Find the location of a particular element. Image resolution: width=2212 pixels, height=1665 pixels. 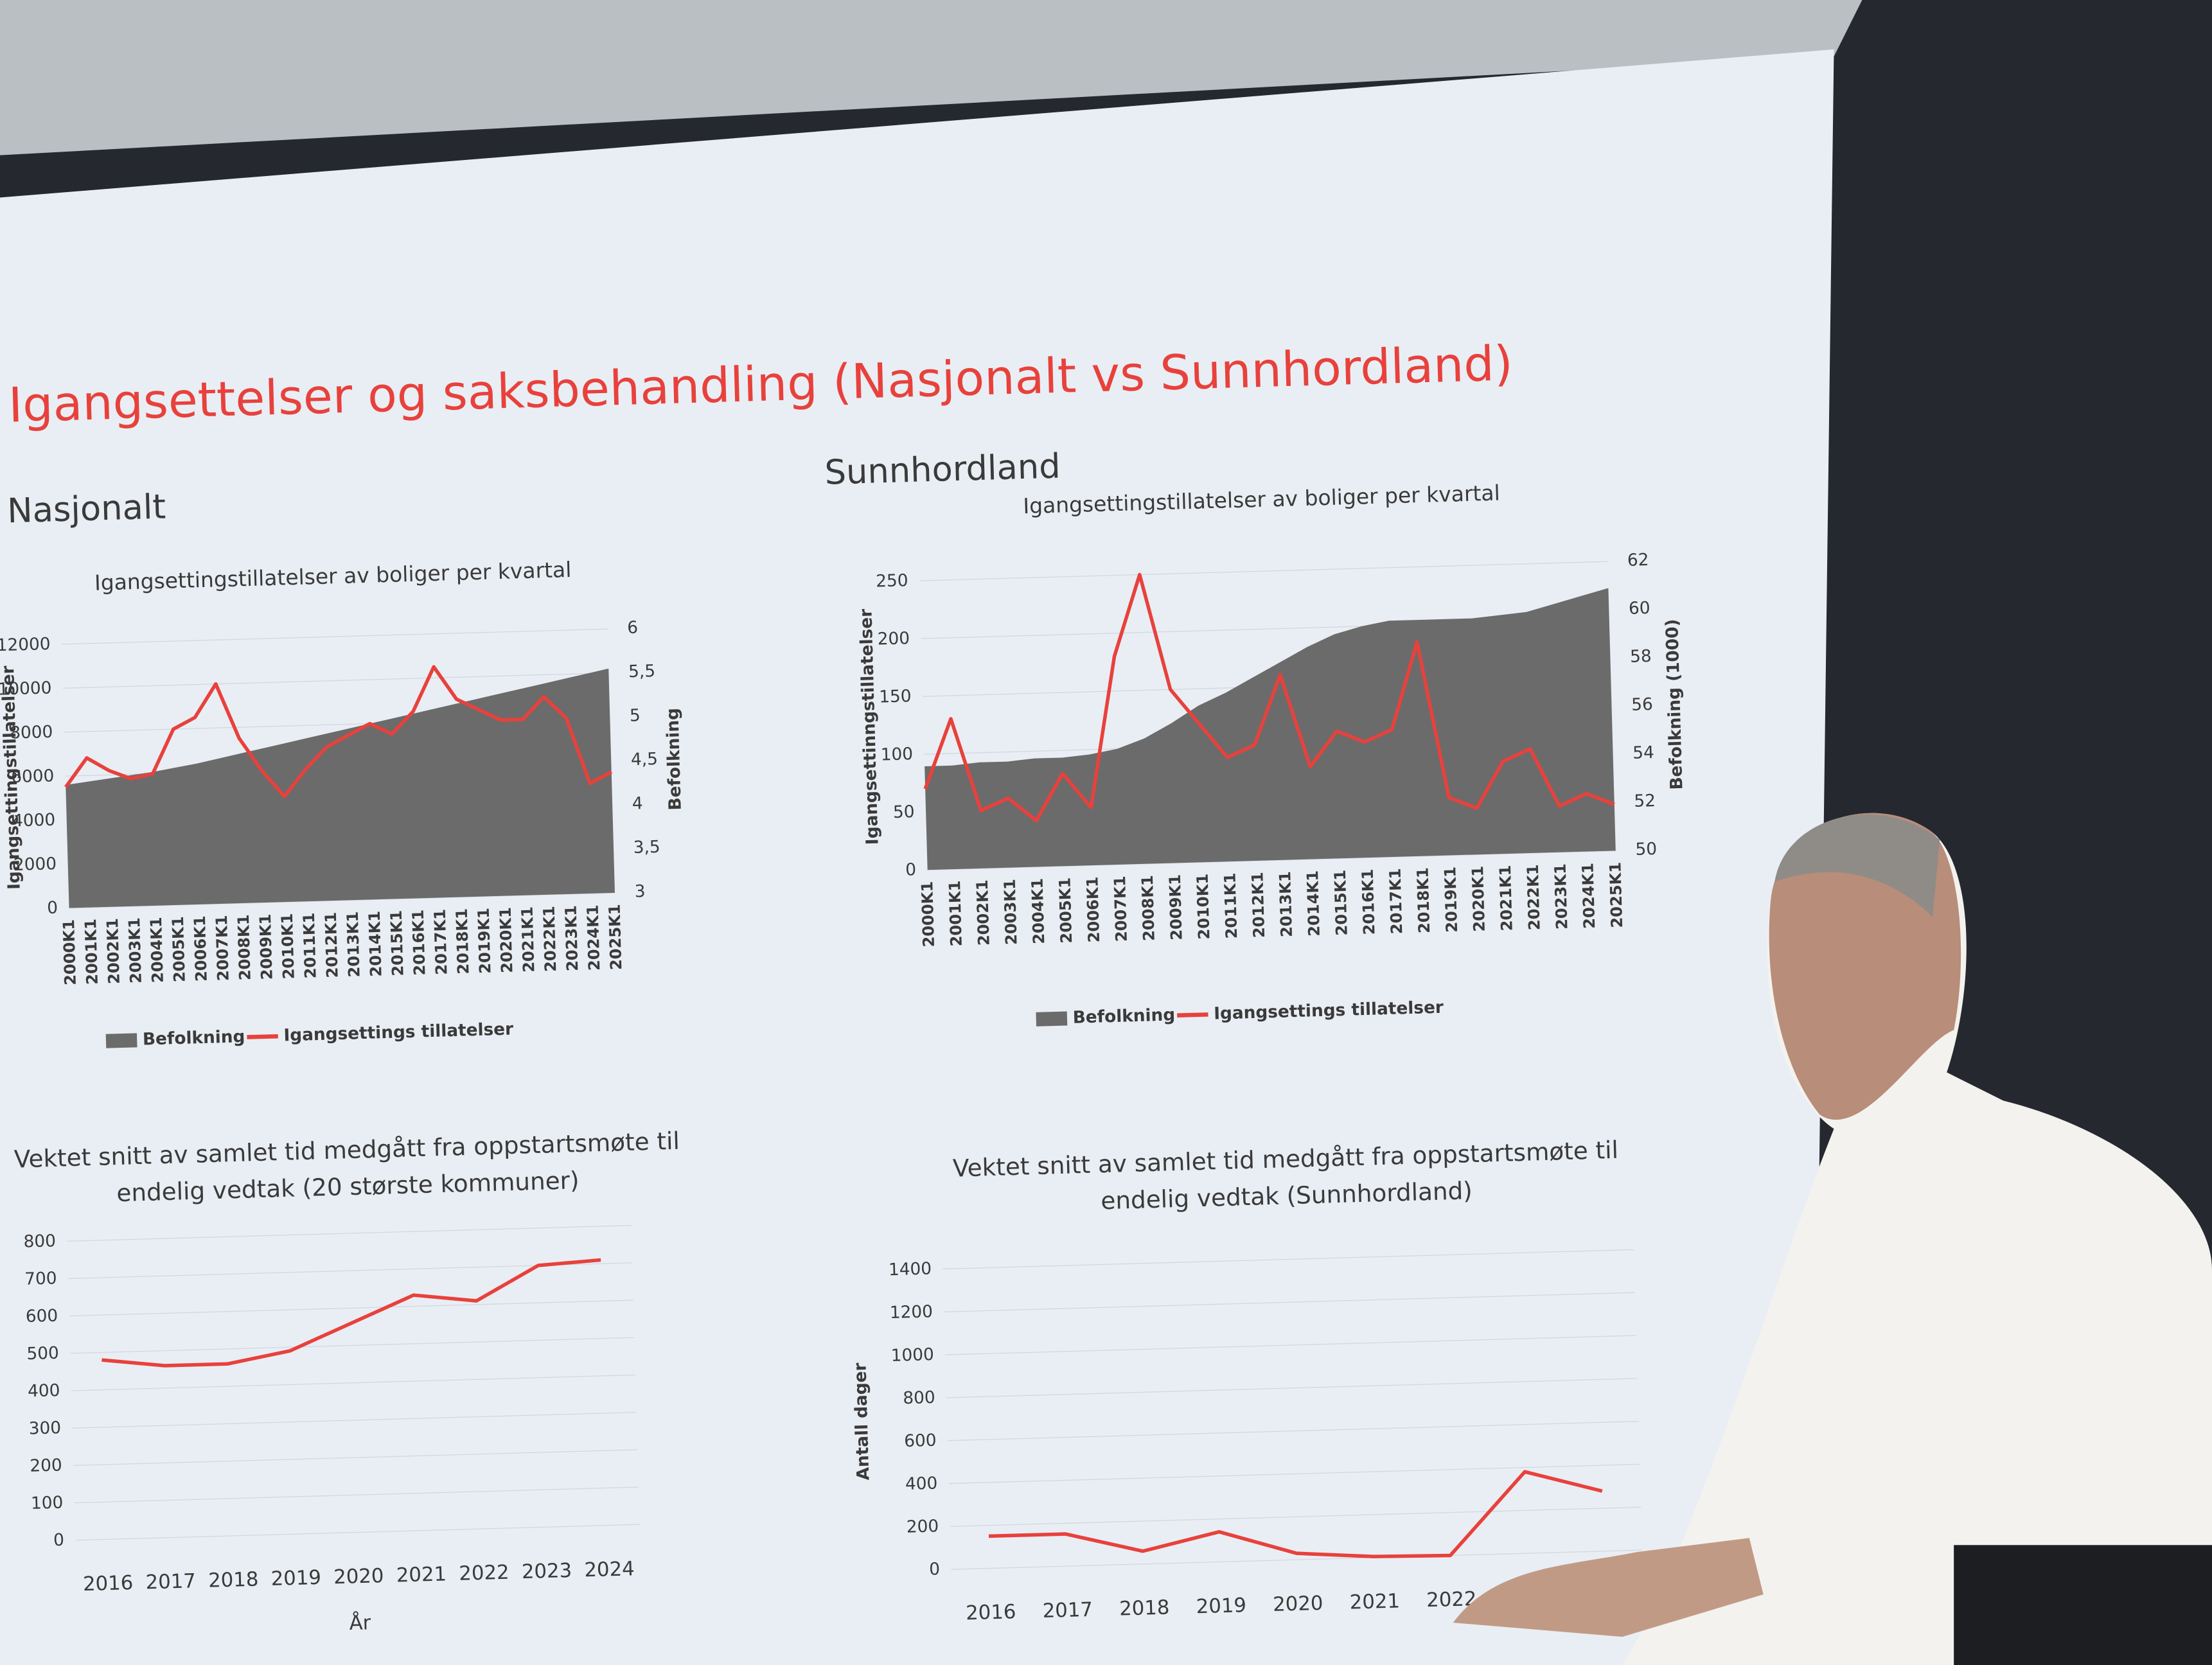

x-tick-label: 2013K1 is located at coordinates (1286, 904).